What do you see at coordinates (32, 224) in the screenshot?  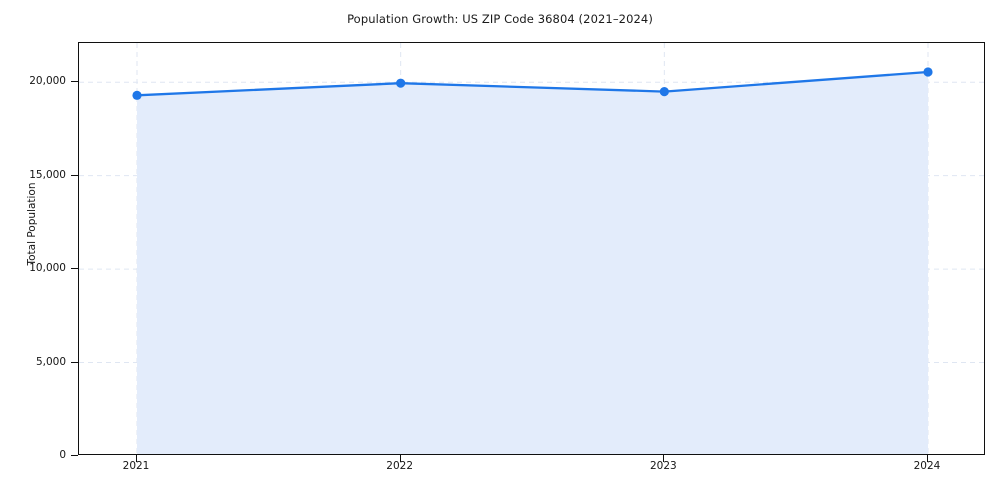 I see `y-axis-label: Total Population` at bounding box center [32, 224].